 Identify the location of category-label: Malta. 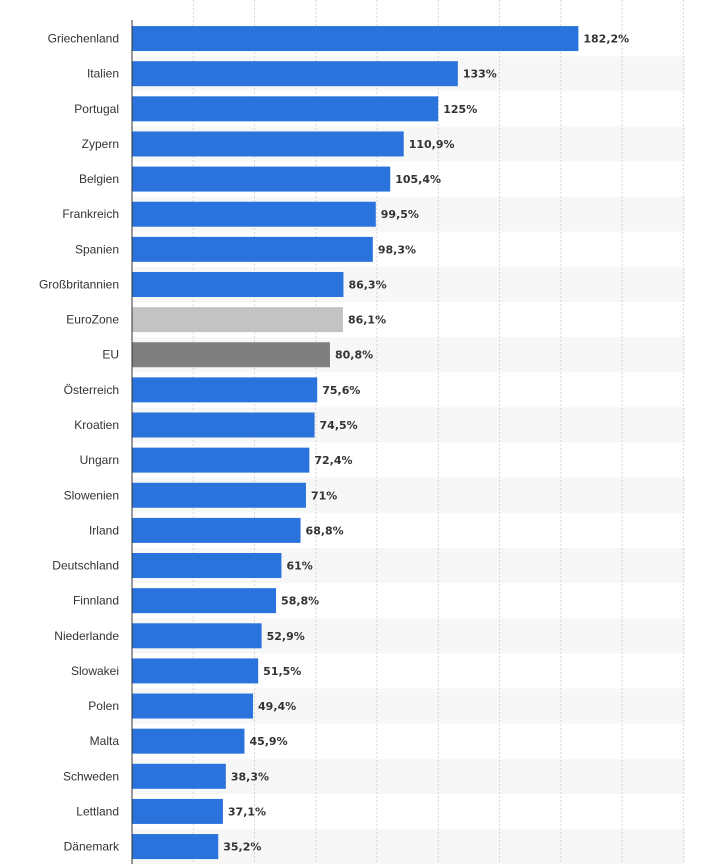
(105, 741).